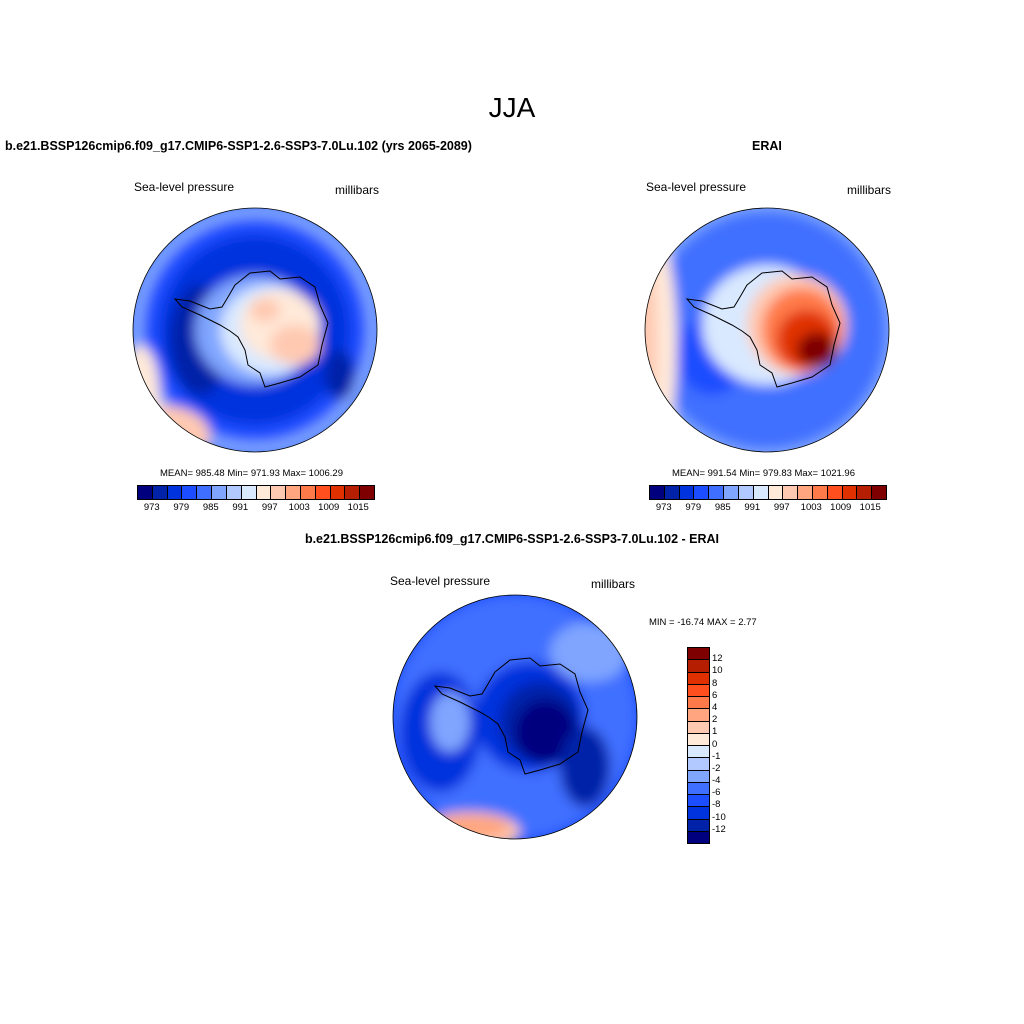 The height and width of the screenshot is (1024, 1024). Describe the element at coordinates (763, 473) in the screenshot. I see `panel2-stats: MEAN= 991.54 Min= 979.83 Max= 1021.96` at that location.